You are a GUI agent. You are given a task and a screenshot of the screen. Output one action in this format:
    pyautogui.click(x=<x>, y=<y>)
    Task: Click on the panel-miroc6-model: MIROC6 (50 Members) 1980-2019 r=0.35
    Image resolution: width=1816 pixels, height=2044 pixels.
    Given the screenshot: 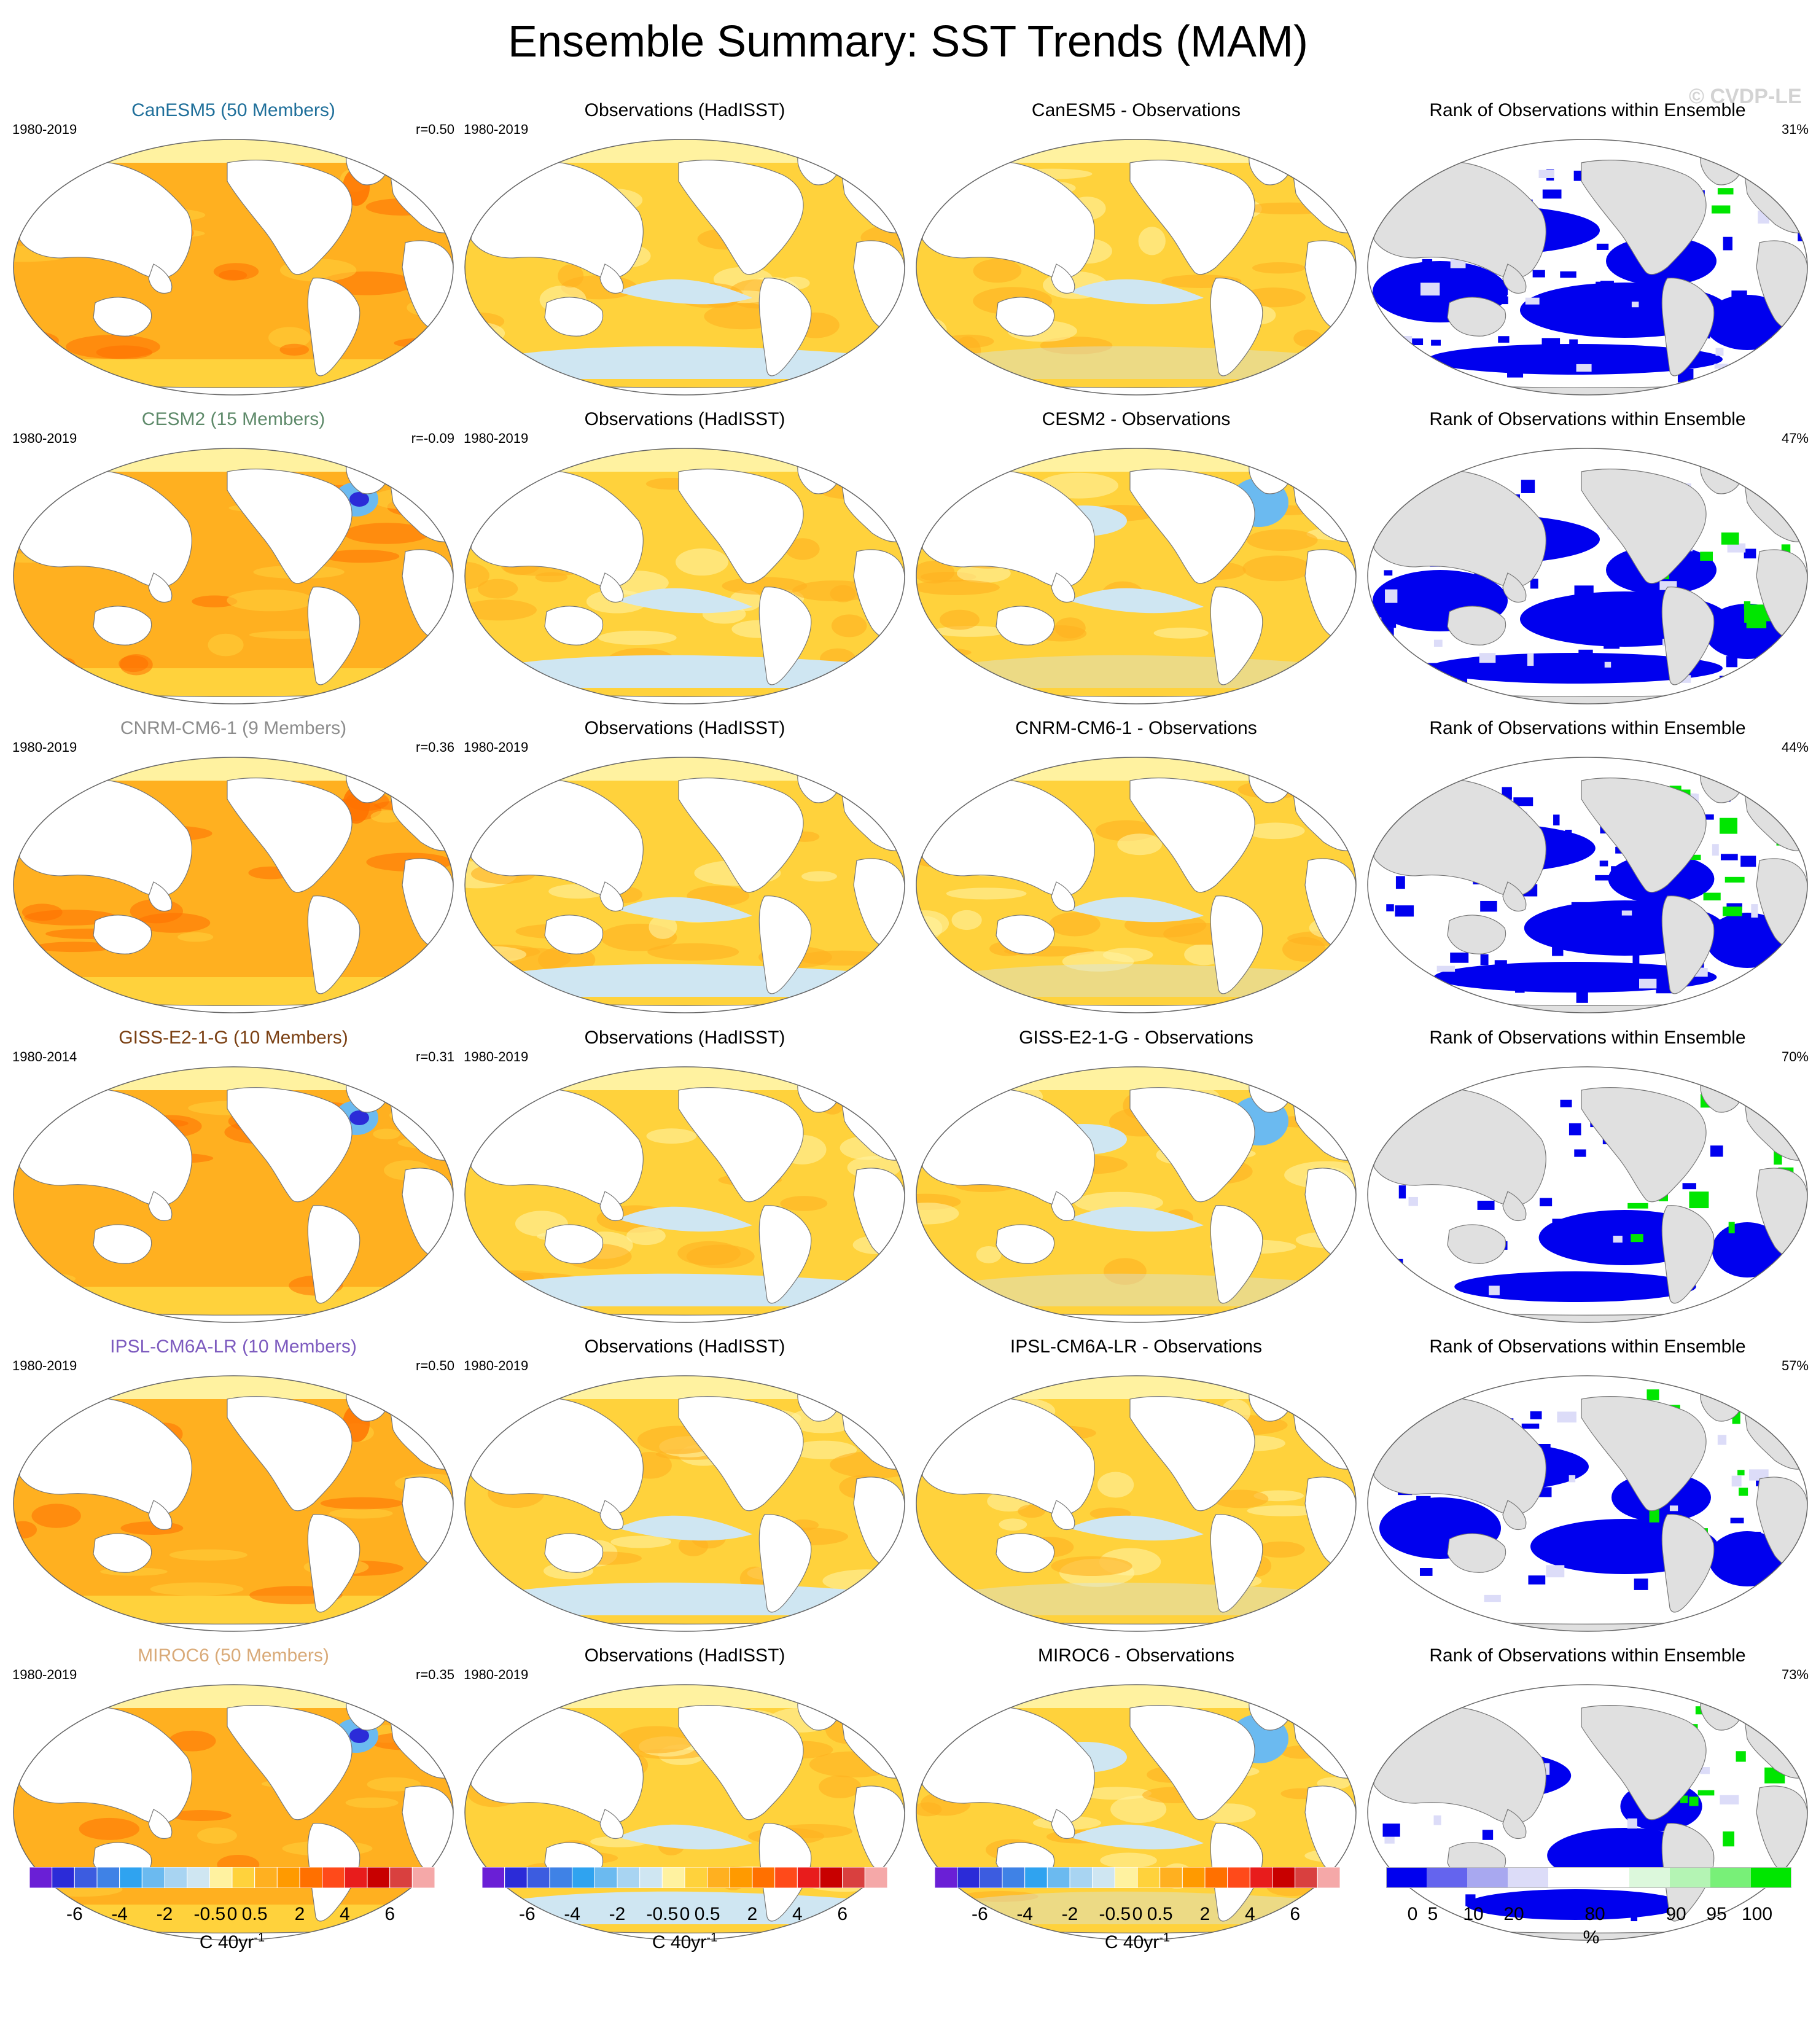 What is the action you would take?
    pyautogui.click(x=233, y=1797)
    